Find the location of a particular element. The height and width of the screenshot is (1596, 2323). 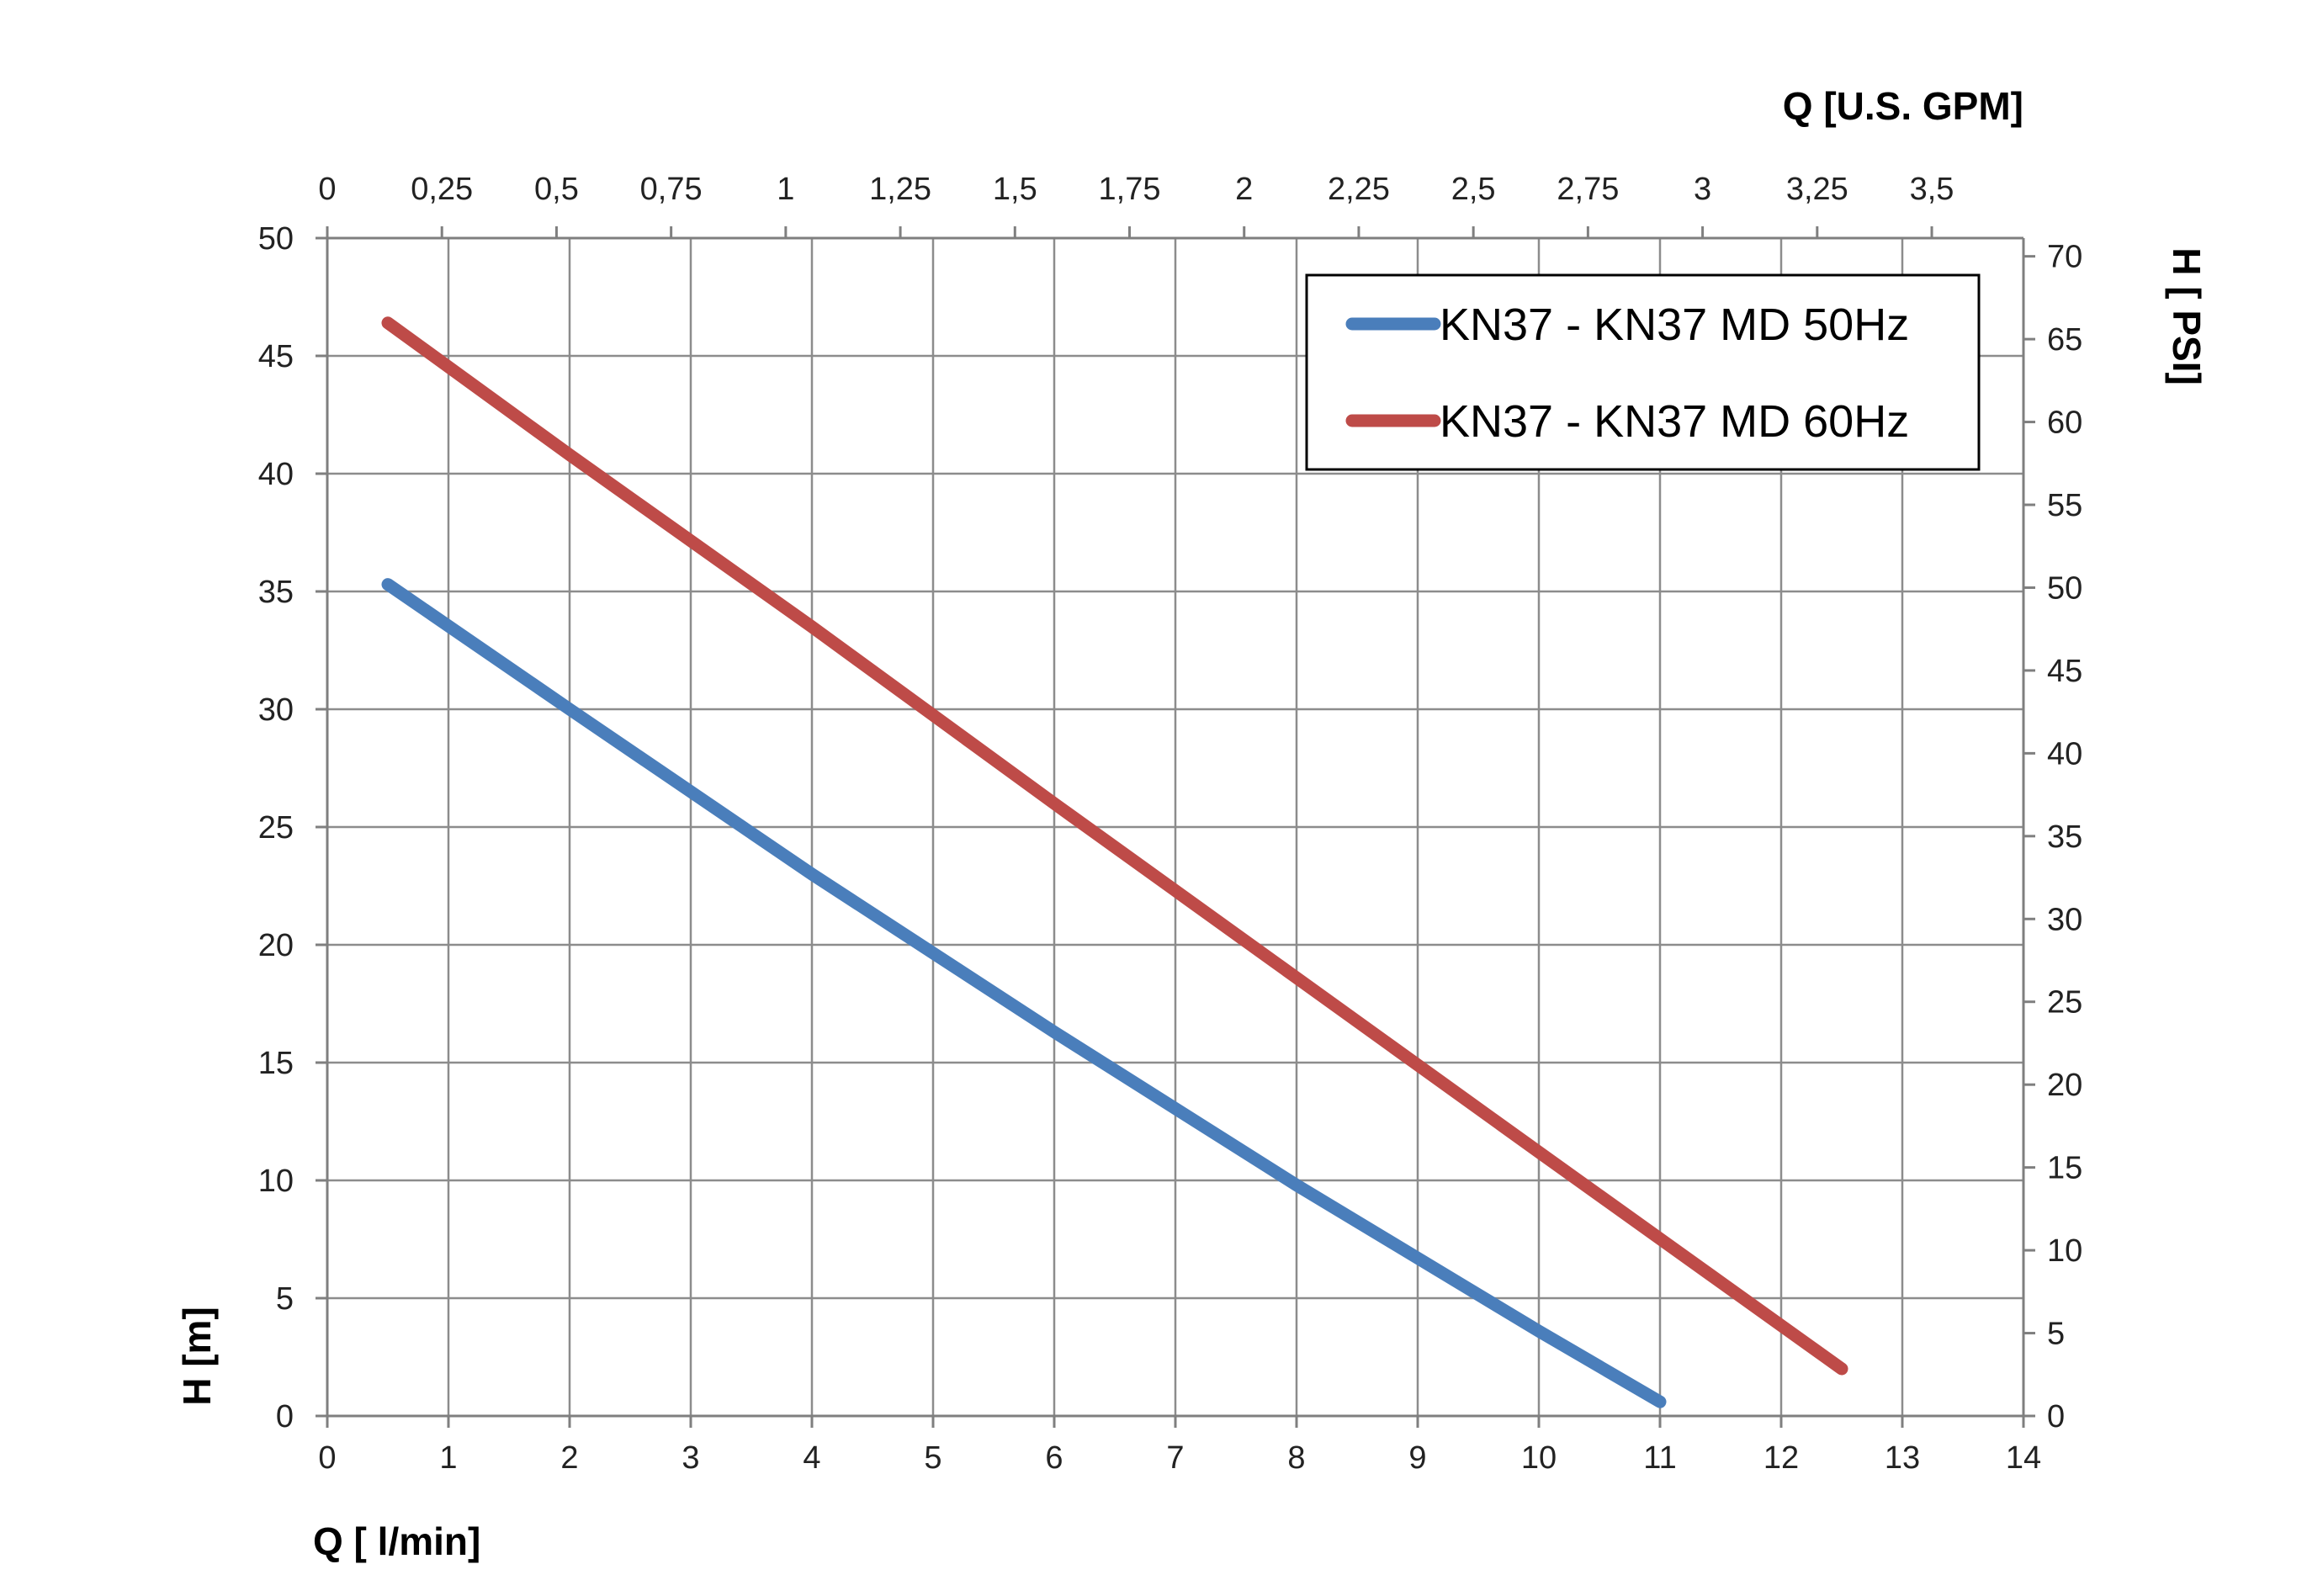

x2-tick-label: 3,25 is located at coordinates (1817, 190).